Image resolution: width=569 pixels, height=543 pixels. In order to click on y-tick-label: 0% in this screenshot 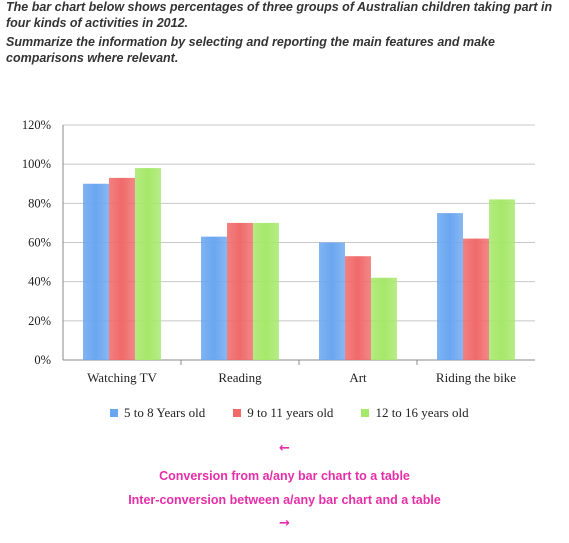, I will do `click(42, 360)`.